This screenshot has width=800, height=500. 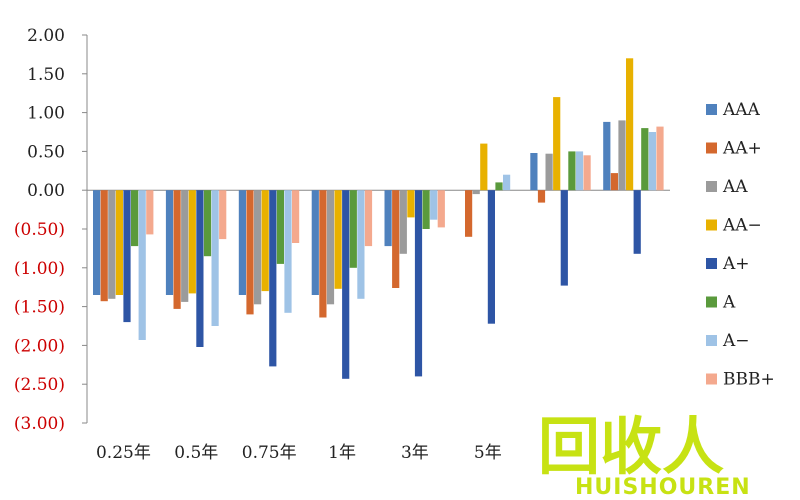 I want to click on watermark-sub-text: HUISHOUREN, so click(x=663, y=487).